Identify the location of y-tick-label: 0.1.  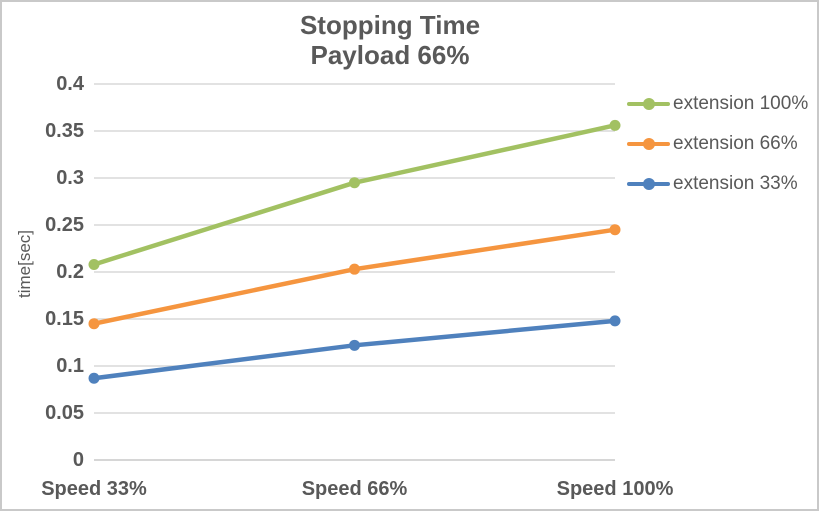
(70, 366).